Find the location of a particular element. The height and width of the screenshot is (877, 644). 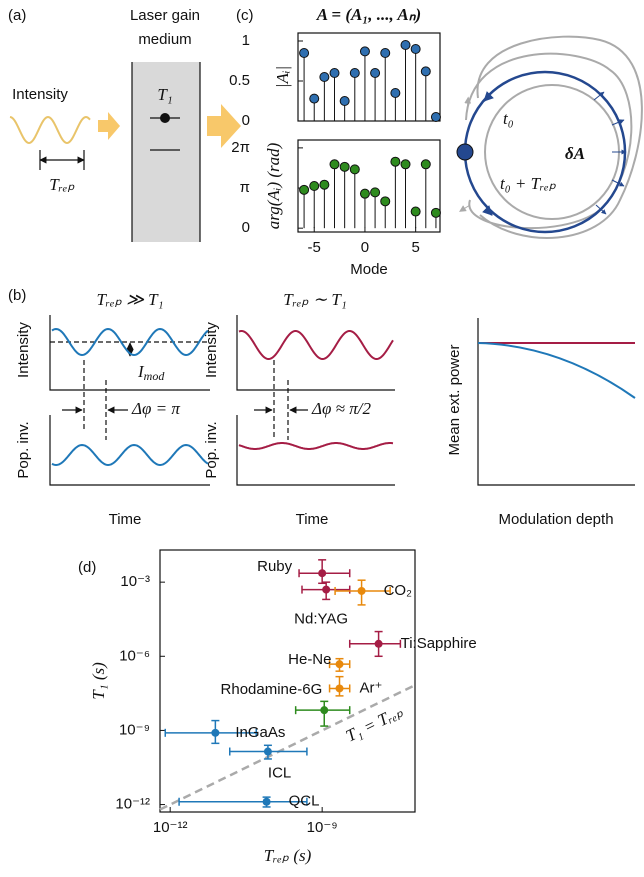

x-label: Tᵣₑₚ (s) is located at coordinates (288, 855).